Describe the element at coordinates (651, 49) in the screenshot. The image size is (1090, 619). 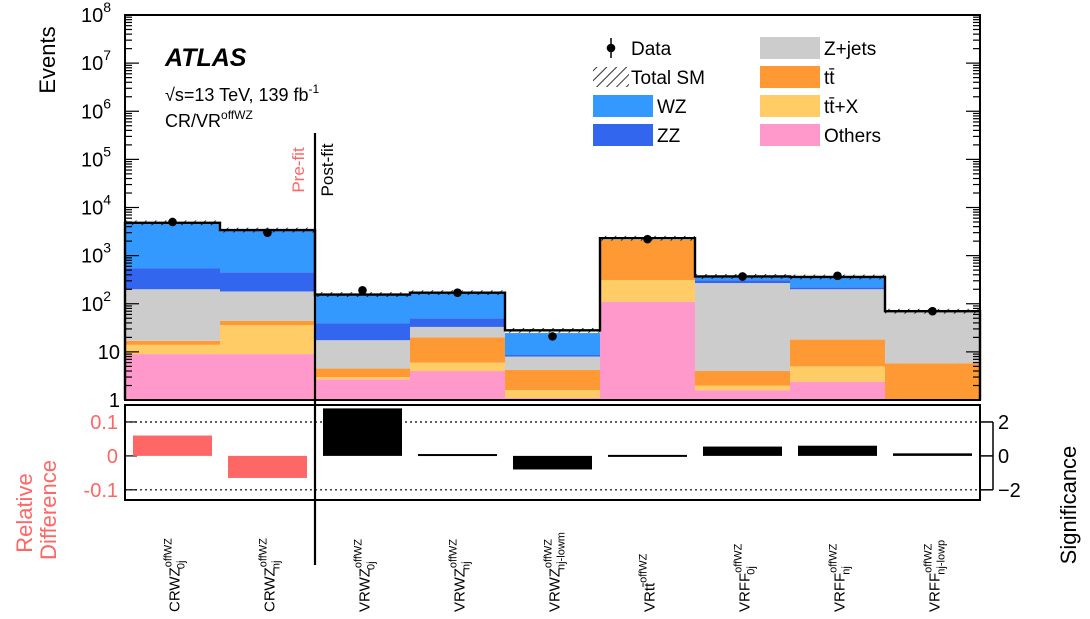
I see `legend-label: Data` at that location.